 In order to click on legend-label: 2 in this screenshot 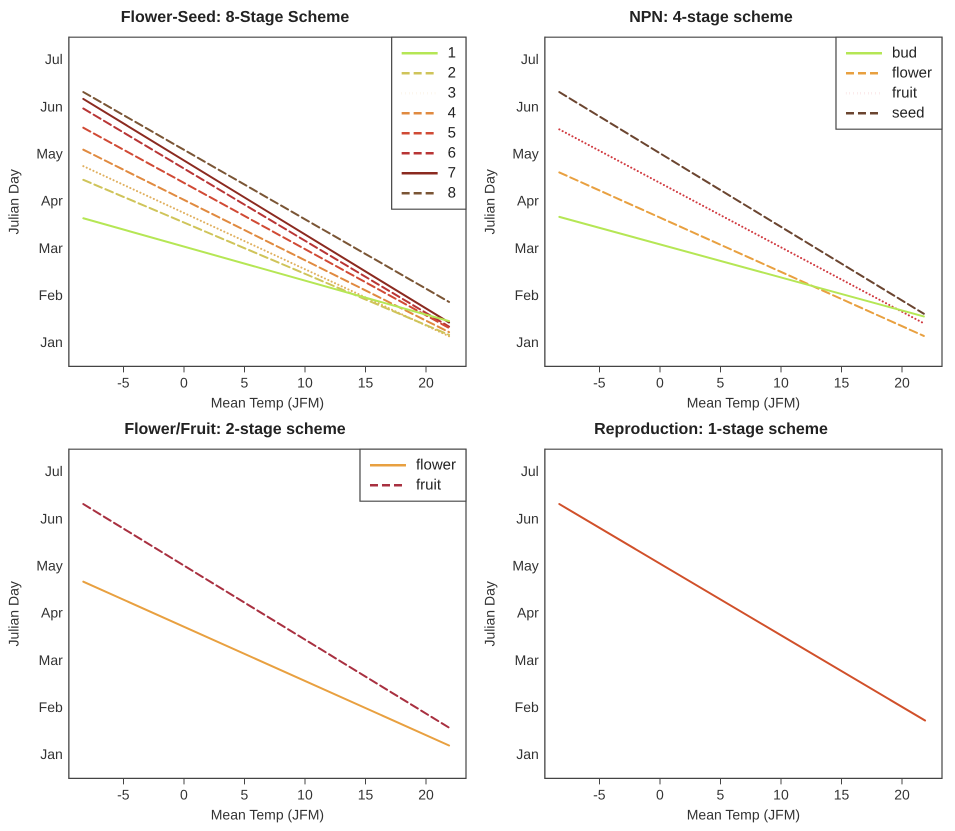, I will do `click(452, 73)`.